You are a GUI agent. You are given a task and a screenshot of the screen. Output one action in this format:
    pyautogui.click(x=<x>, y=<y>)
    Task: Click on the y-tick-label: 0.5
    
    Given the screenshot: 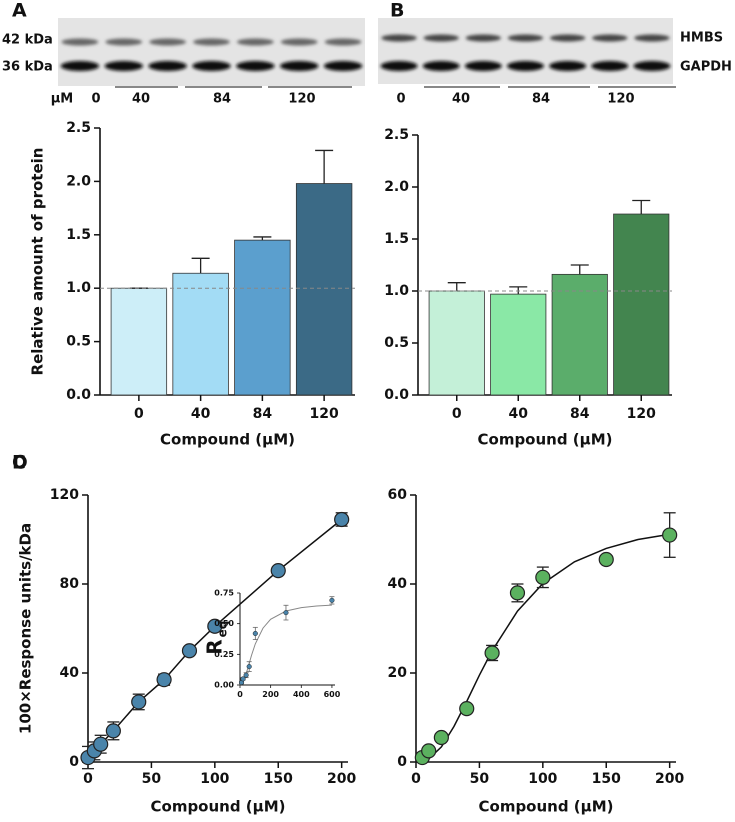 What is the action you would take?
    pyautogui.click(x=396, y=343)
    